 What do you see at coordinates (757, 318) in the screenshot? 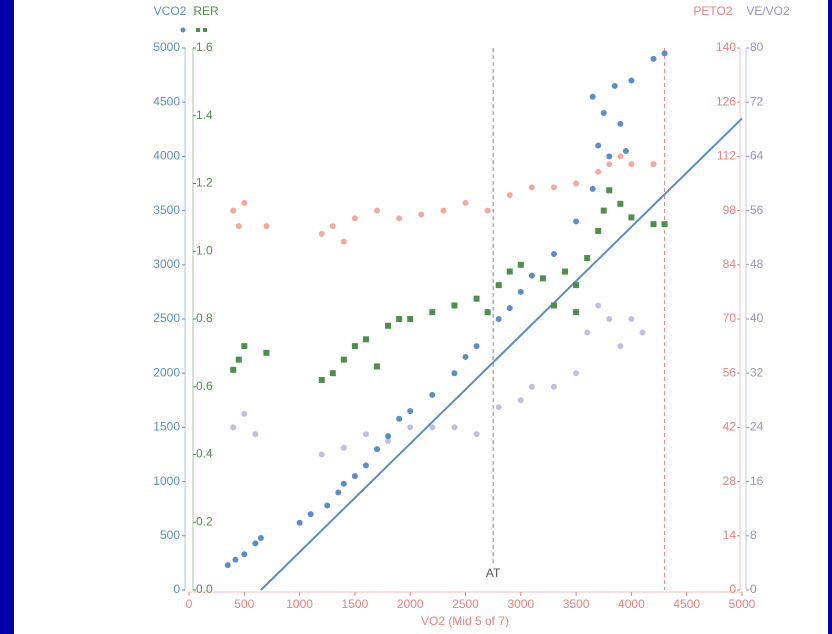
I see `y4-tick-label: 40` at bounding box center [757, 318].